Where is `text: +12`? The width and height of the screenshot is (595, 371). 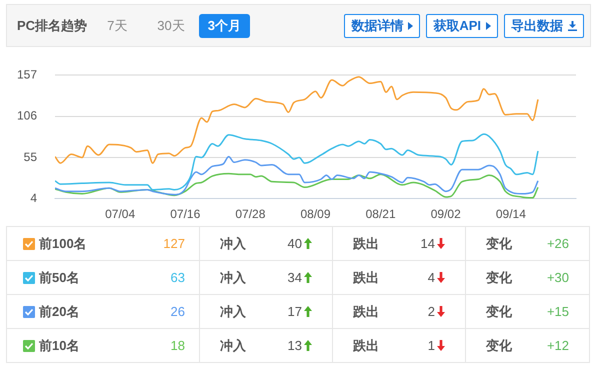 text: +12 is located at coordinates (557, 345).